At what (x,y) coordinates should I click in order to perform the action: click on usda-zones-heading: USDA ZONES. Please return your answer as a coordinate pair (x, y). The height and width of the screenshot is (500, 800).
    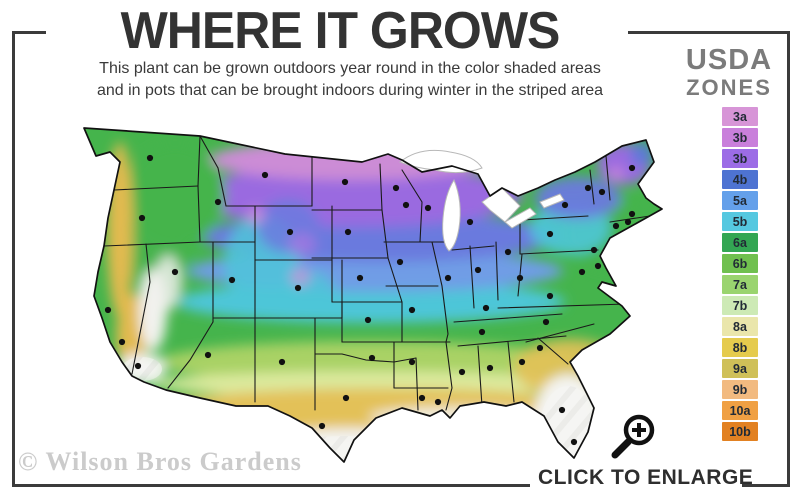
    Looking at the image, I should click on (729, 72).